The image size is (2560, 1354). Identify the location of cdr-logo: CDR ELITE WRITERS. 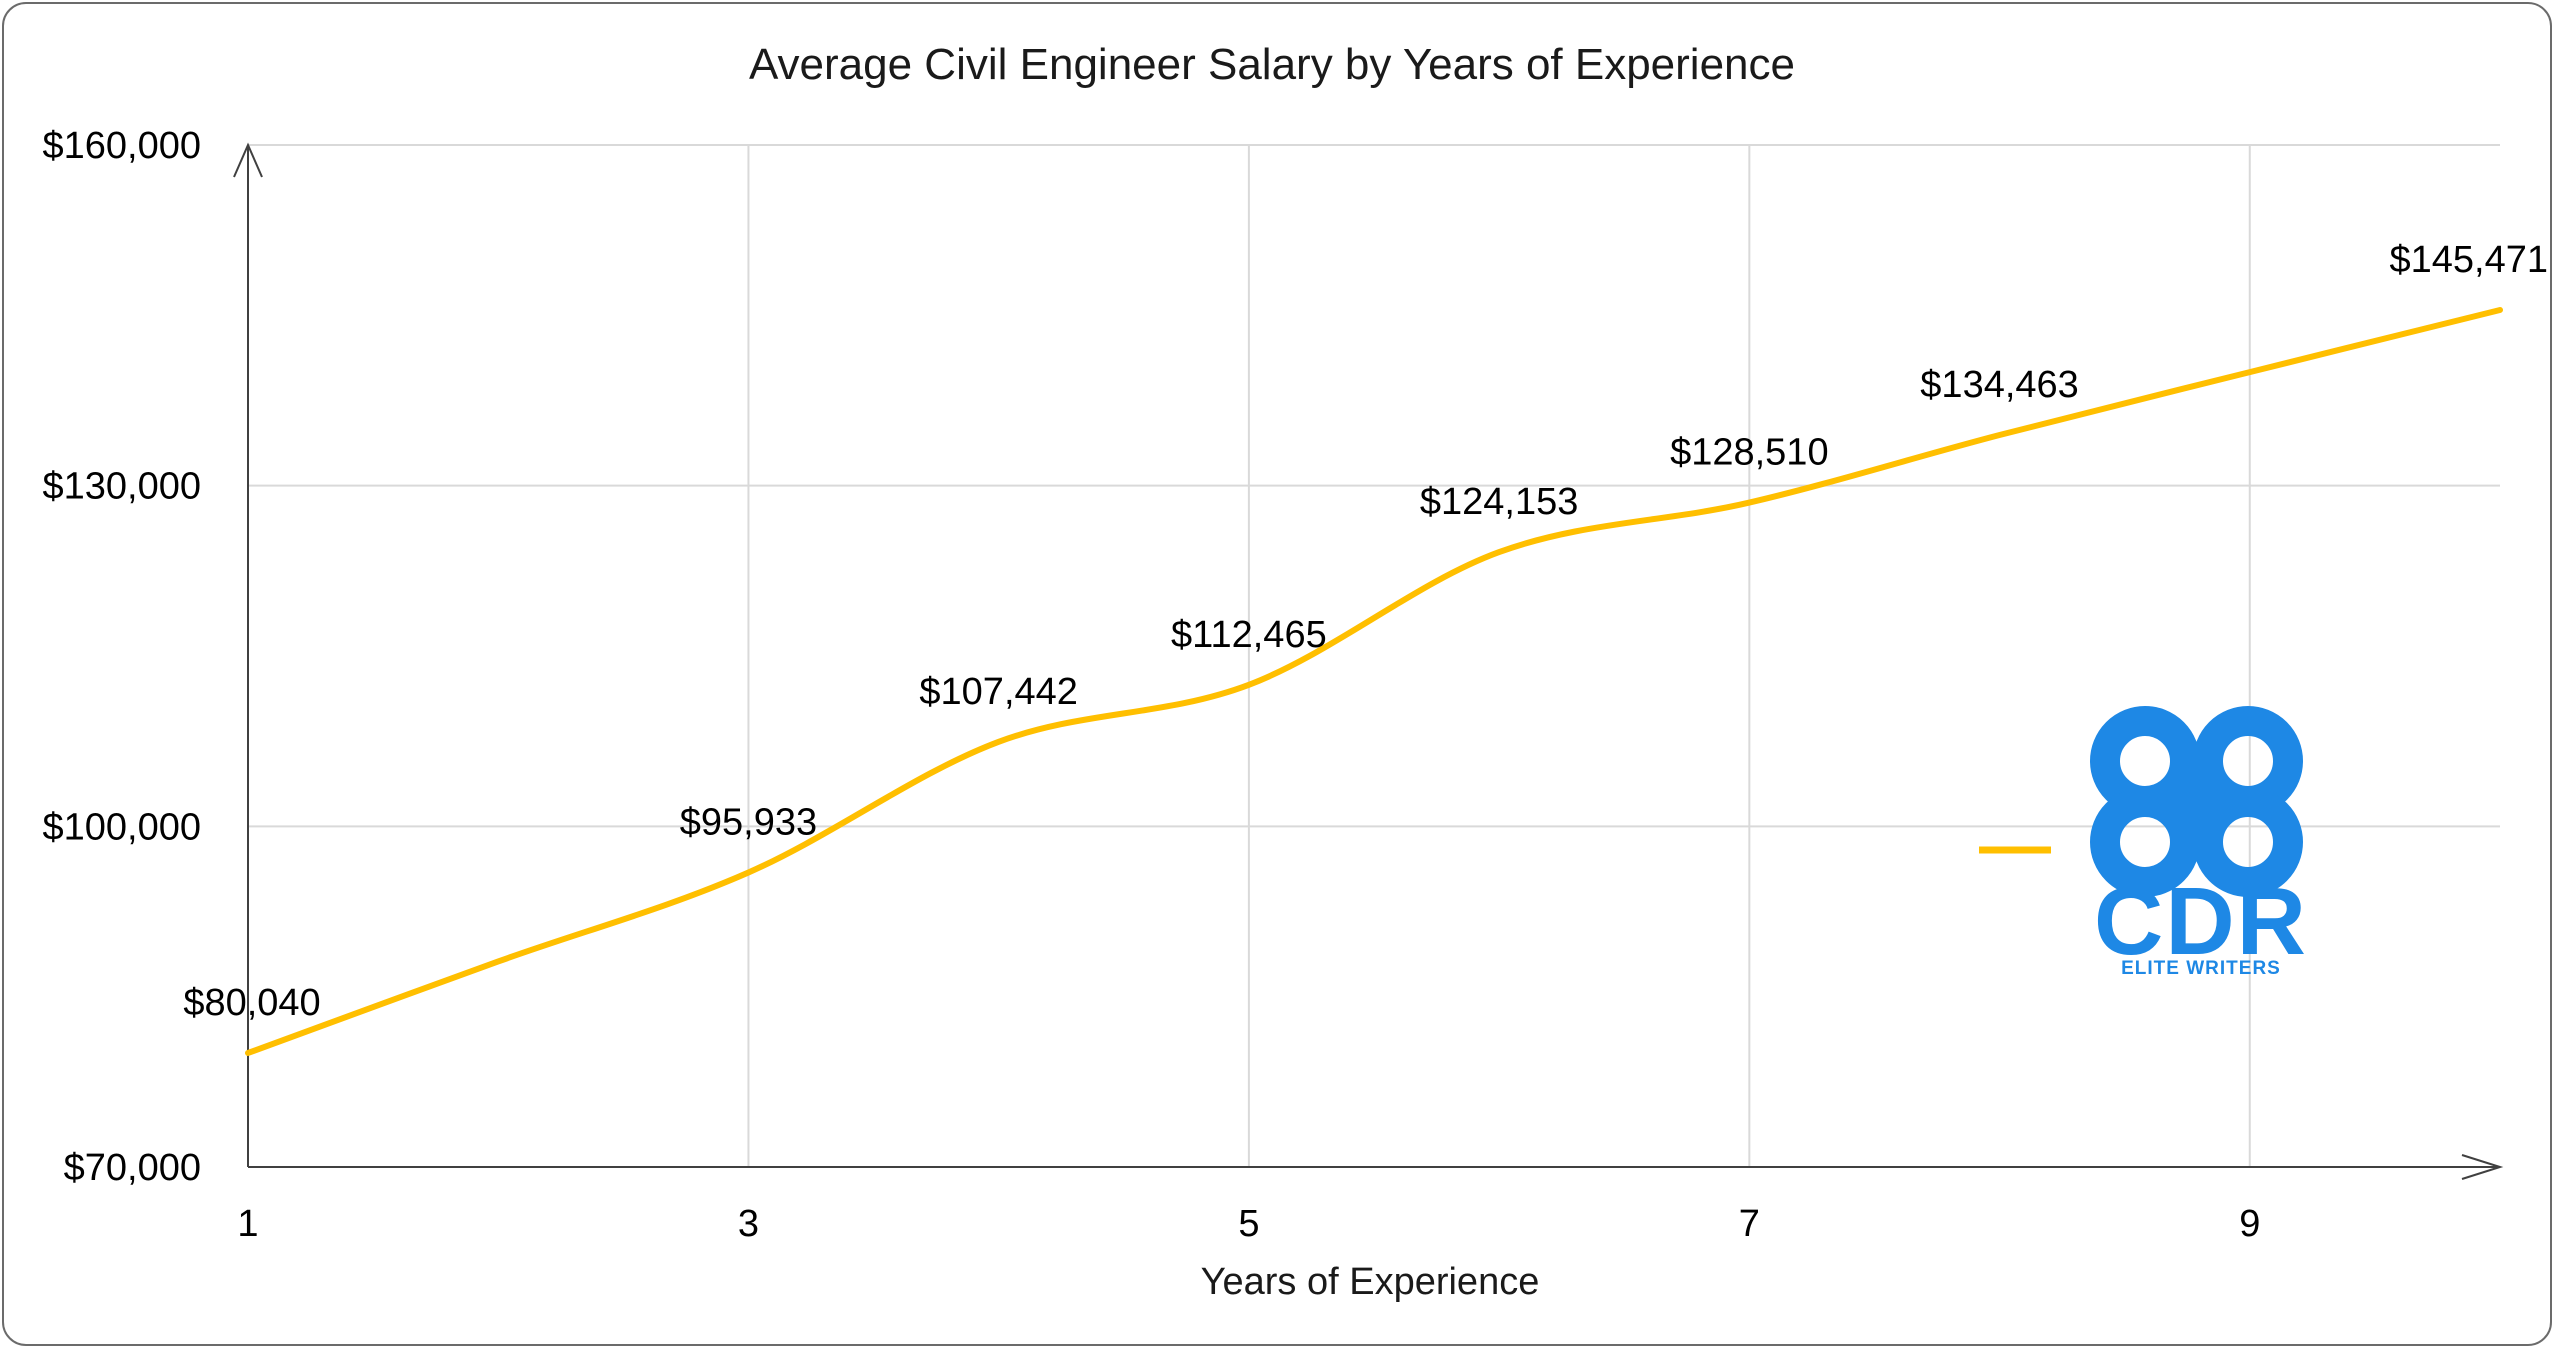
(2143, 842).